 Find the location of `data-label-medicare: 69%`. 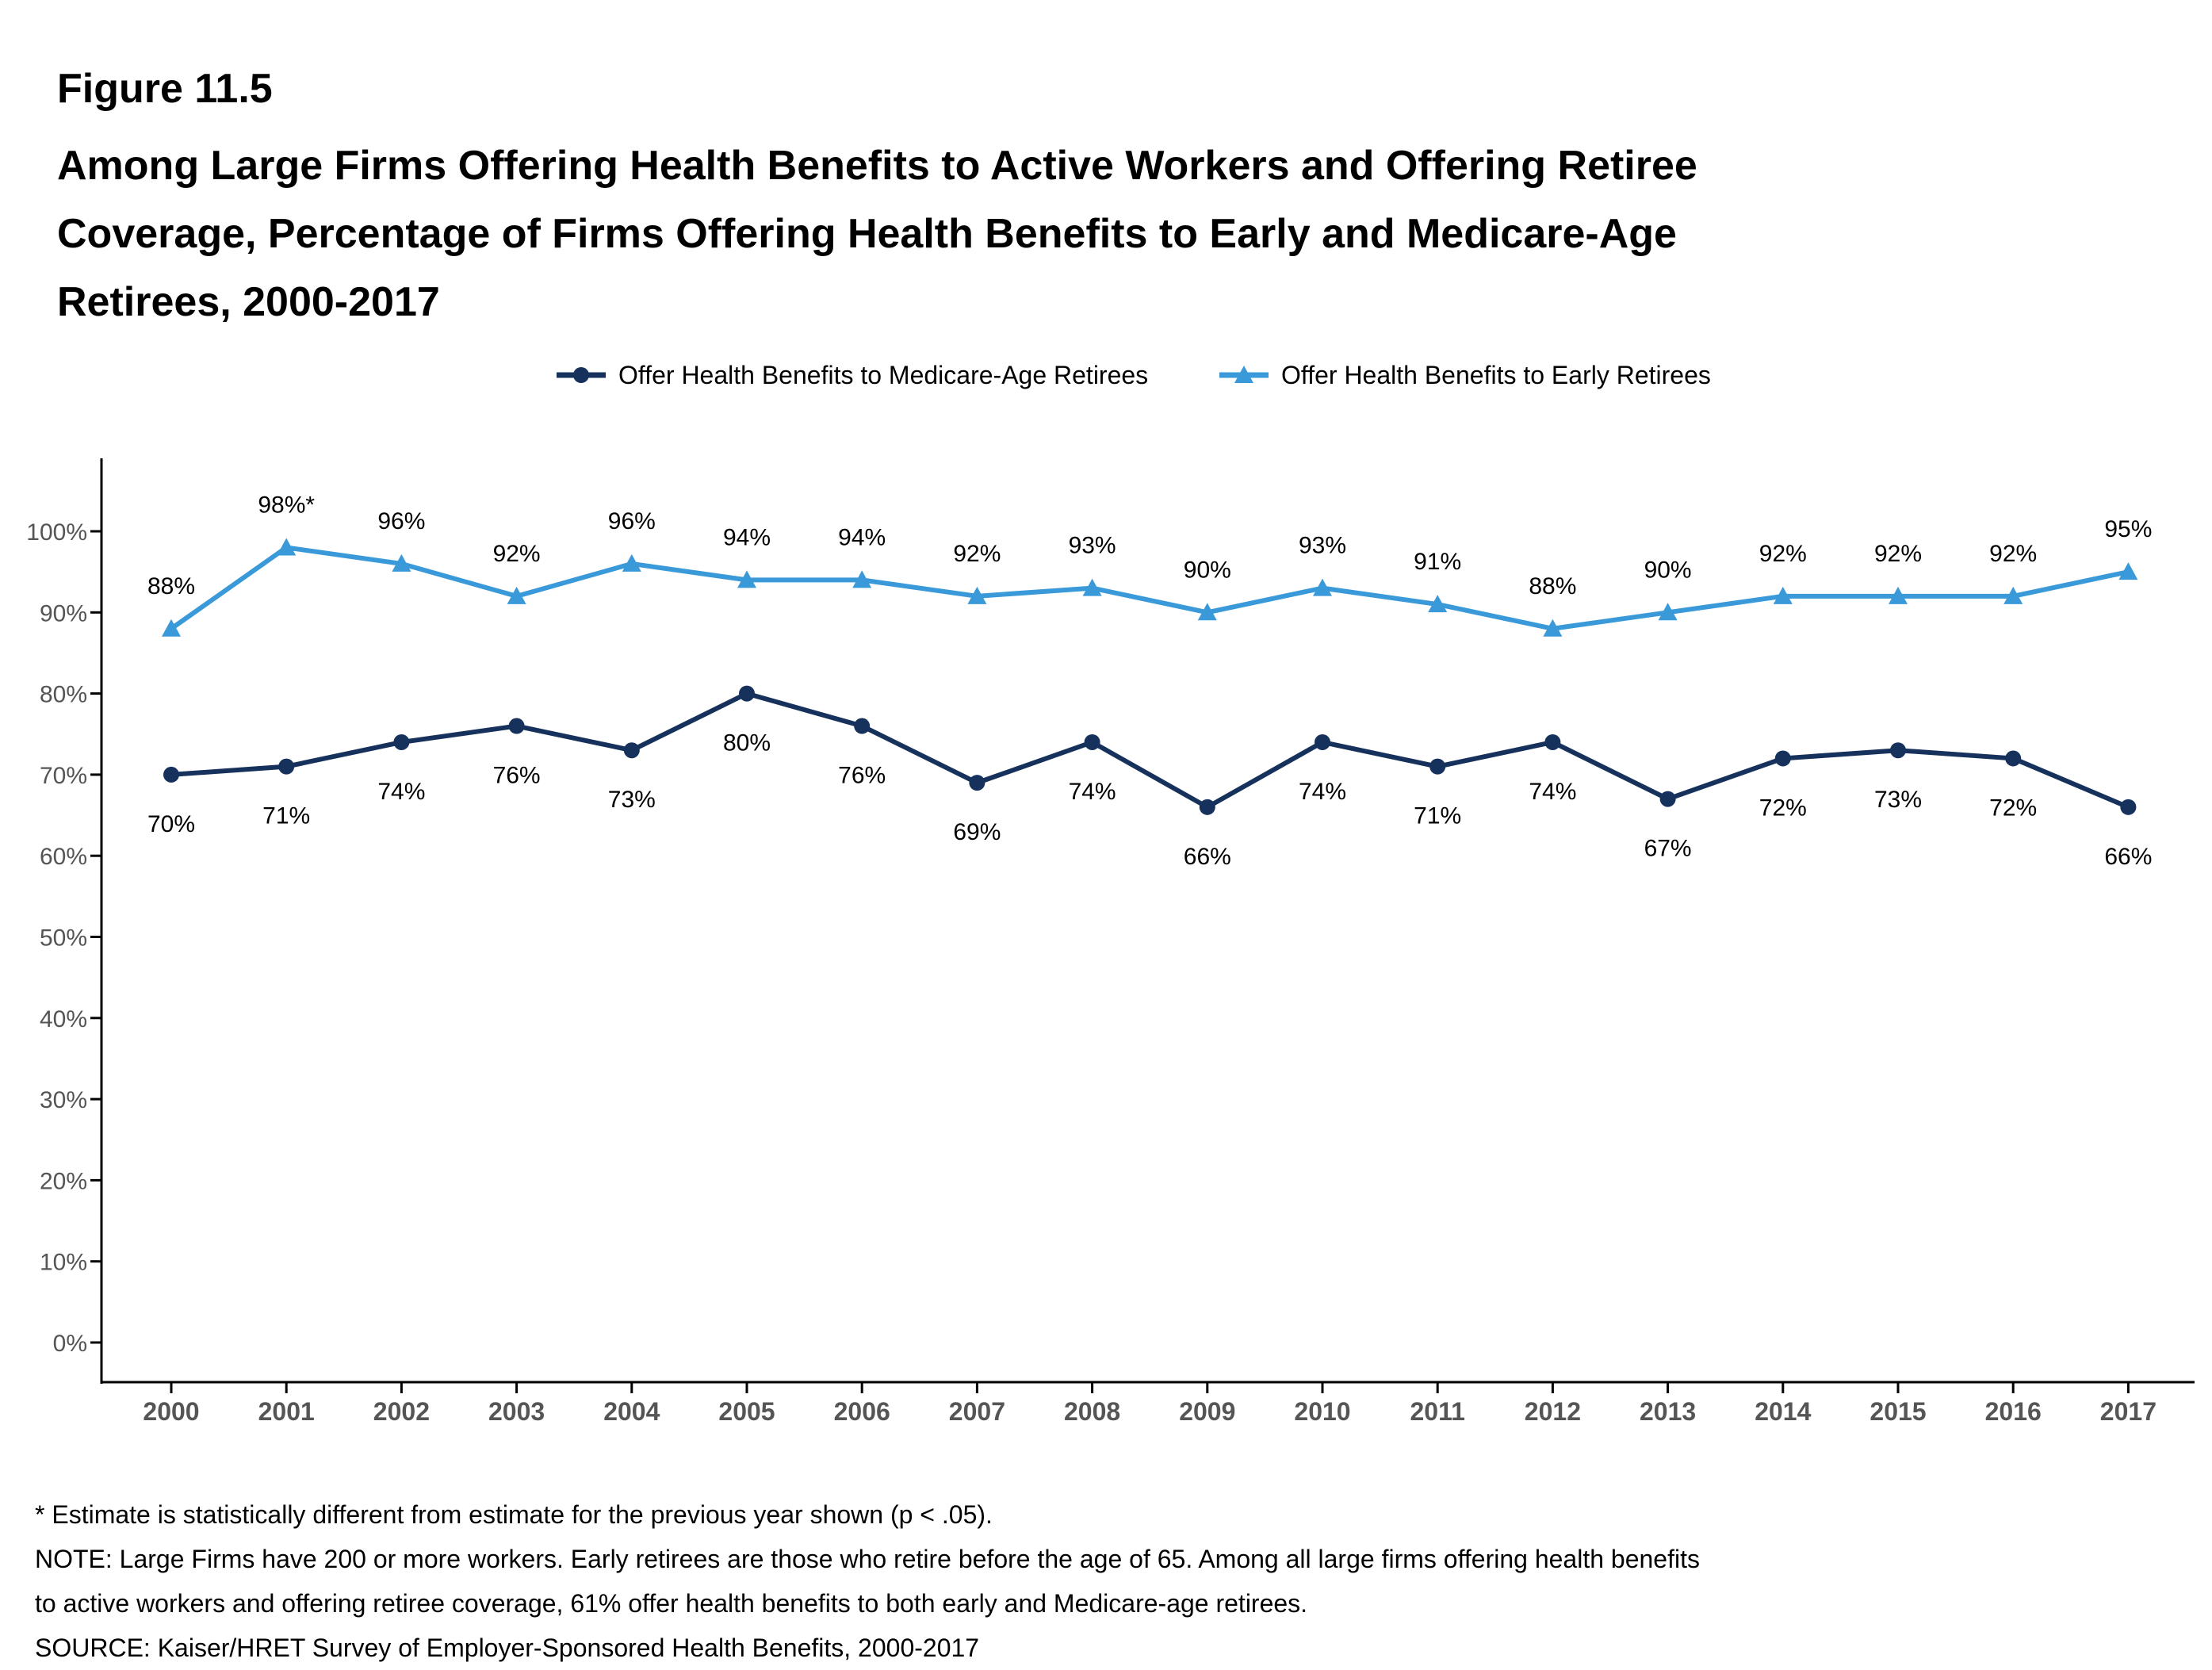

data-label-medicare: 69% is located at coordinates (977, 832).